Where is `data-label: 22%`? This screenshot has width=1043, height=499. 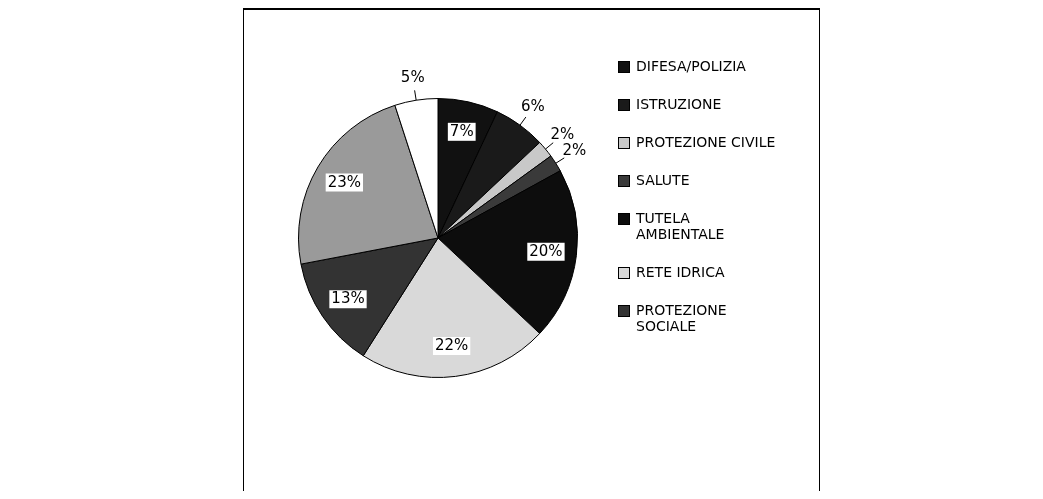 data-label: 22% is located at coordinates (451, 344).